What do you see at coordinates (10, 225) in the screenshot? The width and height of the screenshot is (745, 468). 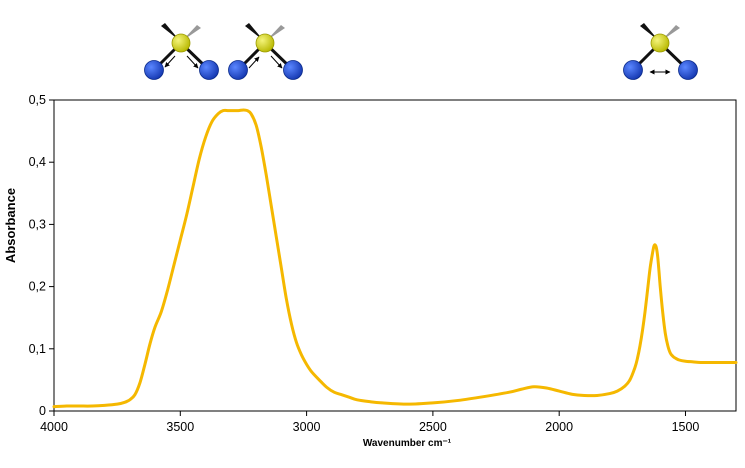 I see `y-axis-title: Absorbance` at bounding box center [10, 225].